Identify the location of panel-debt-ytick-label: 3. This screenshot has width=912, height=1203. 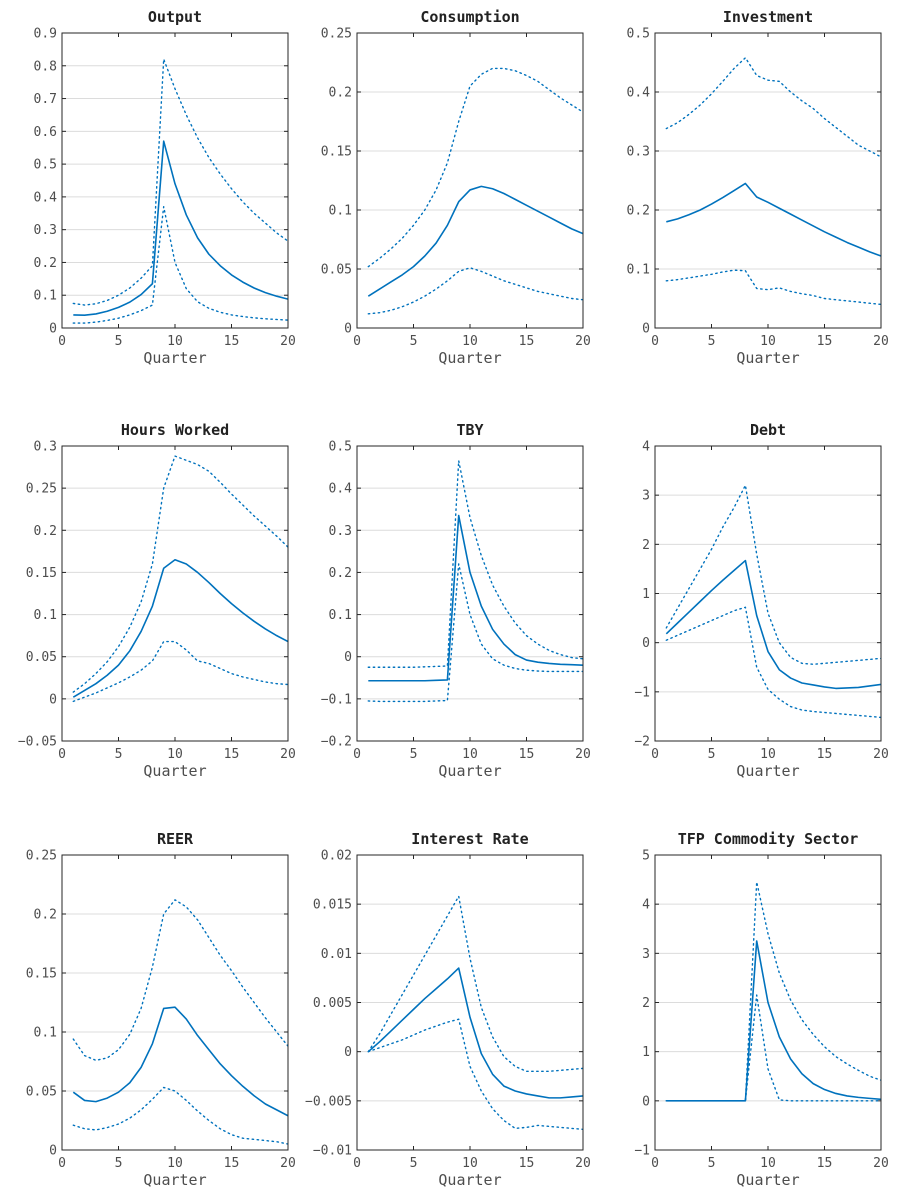
(646, 496).